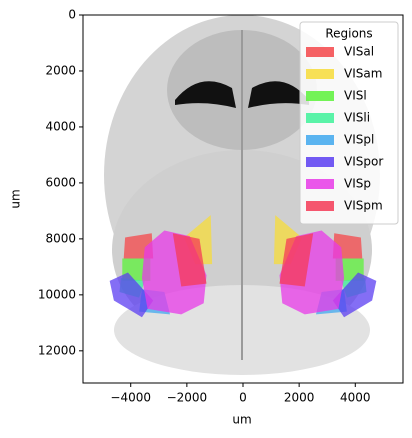  I want to click on legend-label: VISpl, so click(359, 140).